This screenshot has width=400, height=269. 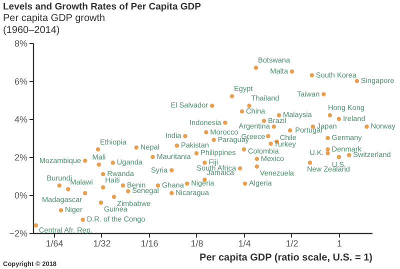 I want to click on y-tick-label: 4%, so click(x=21, y=119).